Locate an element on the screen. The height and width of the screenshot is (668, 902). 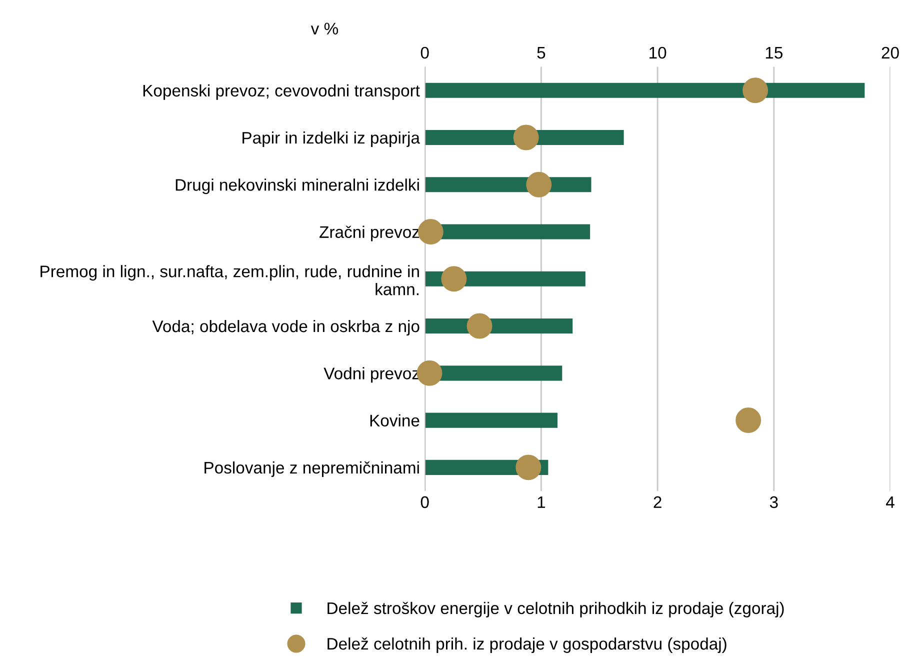
x-tick-label: 4 is located at coordinates (890, 502).